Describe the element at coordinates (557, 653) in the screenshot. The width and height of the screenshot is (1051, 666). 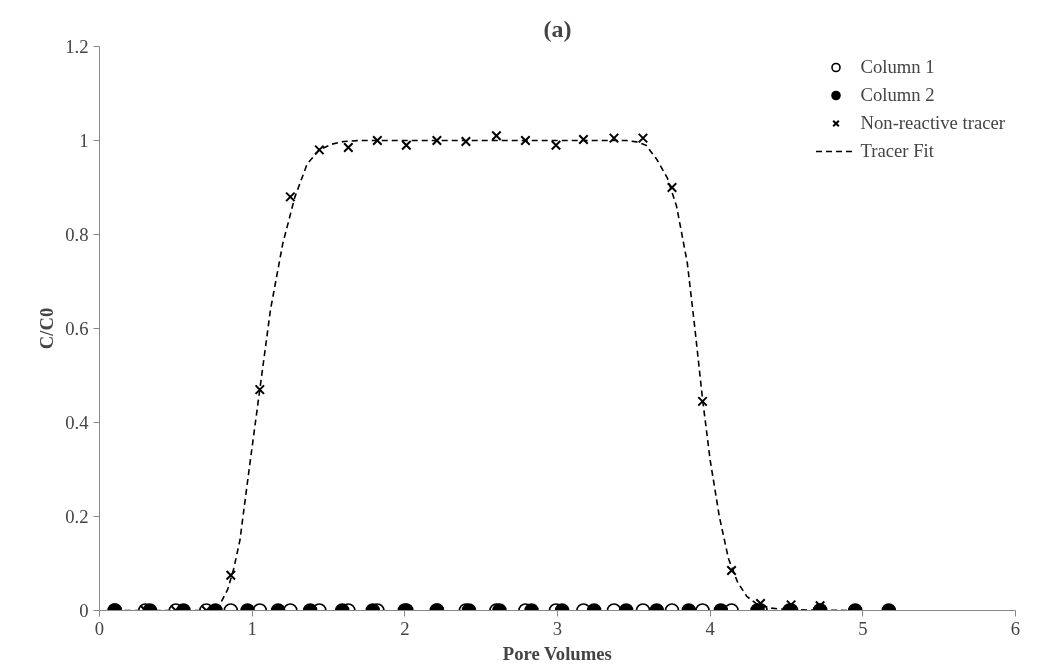
I see `x-axis-title: Pore Volumes` at that location.